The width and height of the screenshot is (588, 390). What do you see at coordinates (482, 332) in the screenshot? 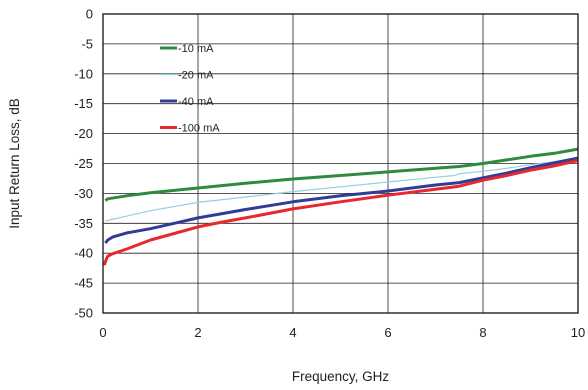
I see `x-tick-label: 8` at bounding box center [482, 332].